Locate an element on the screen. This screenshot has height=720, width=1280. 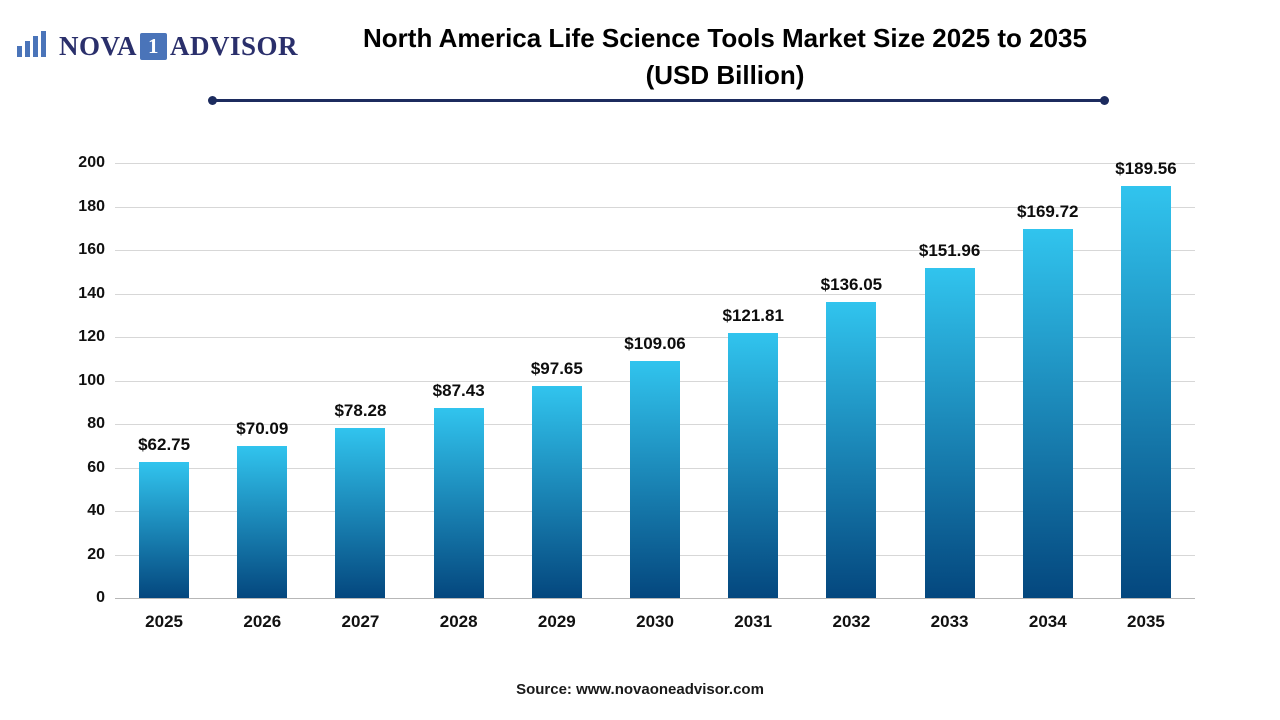
chart-title-line2: (USD Billion) is located at coordinates (725, 74).